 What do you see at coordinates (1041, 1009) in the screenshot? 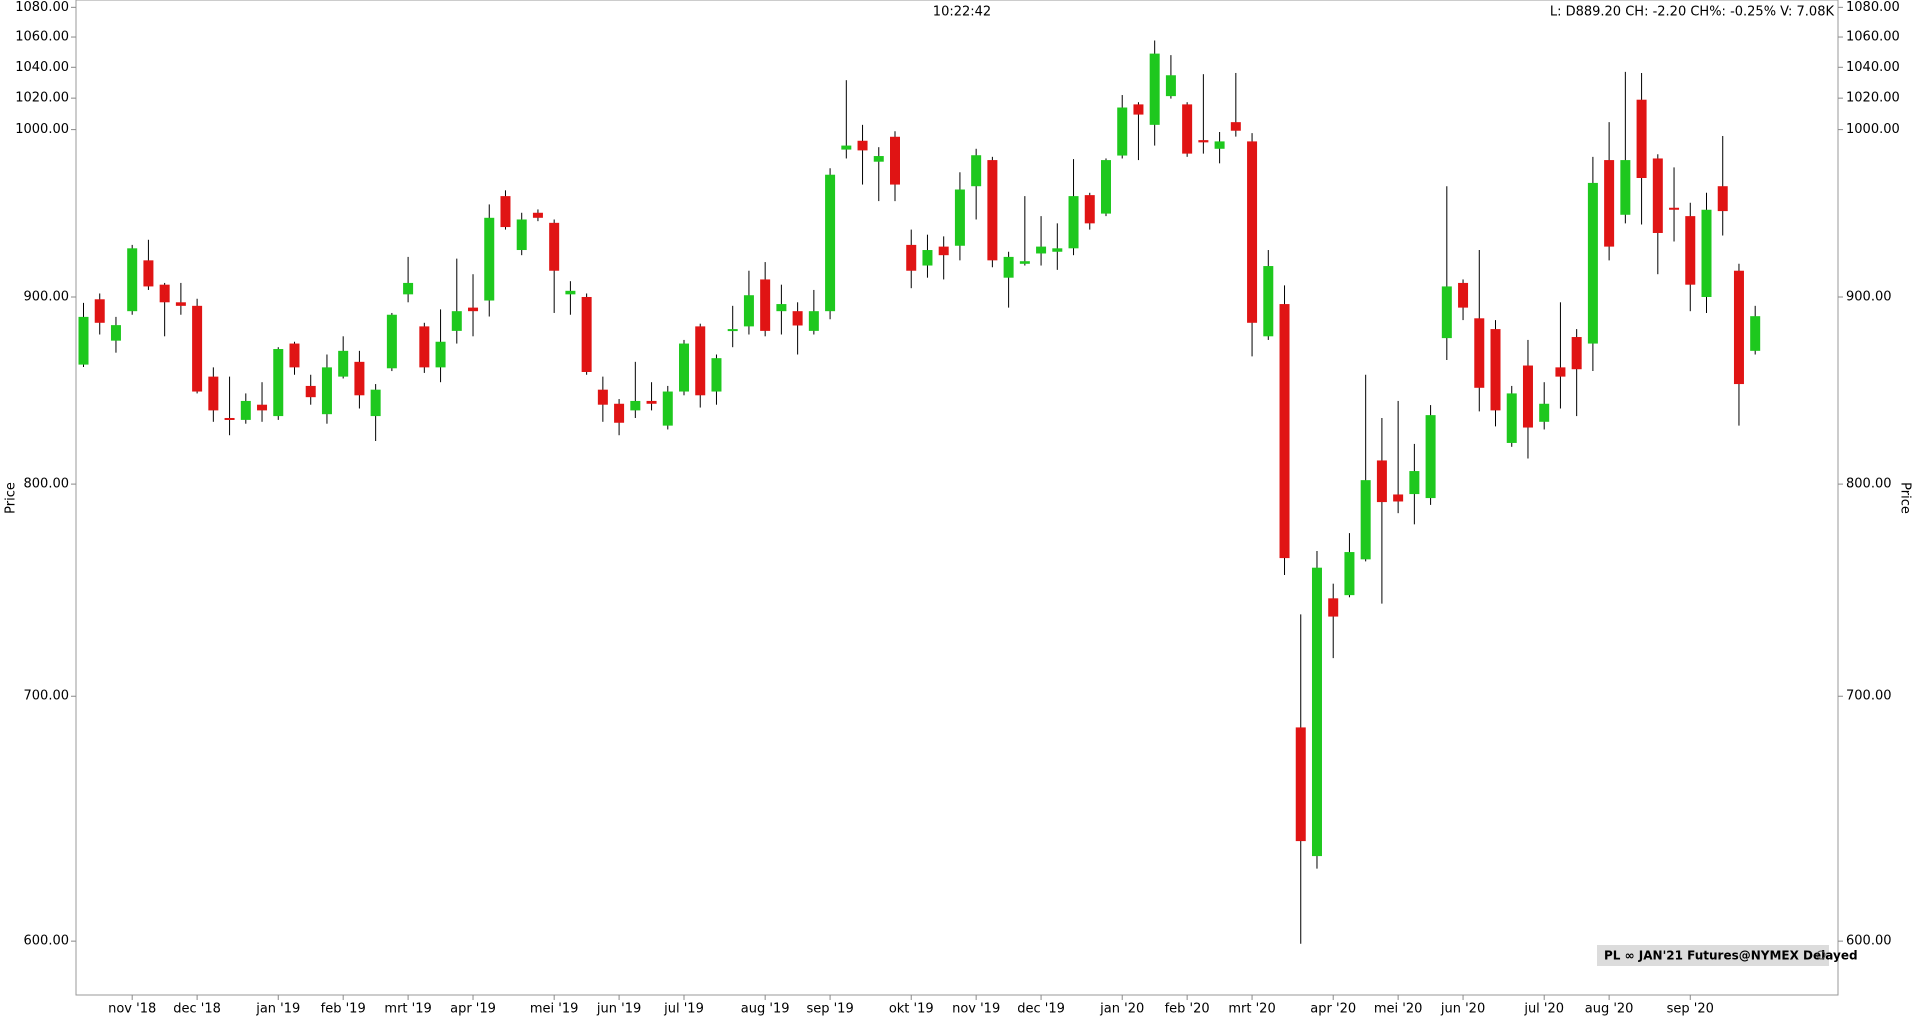
I see `x-tick-label: dec '19` at bounding box center [1041, 1009].